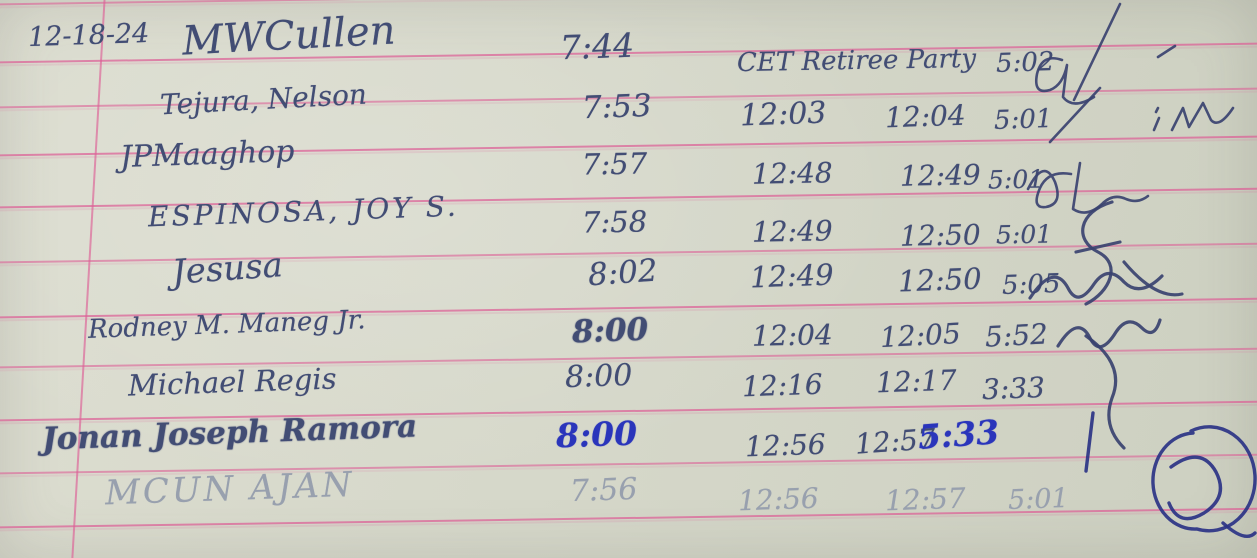 This screenshot has width=1257, height=558. Describe the element at coordinates (617, 107) in the screenshot. I see `time-in-am: 7:53` at that location.